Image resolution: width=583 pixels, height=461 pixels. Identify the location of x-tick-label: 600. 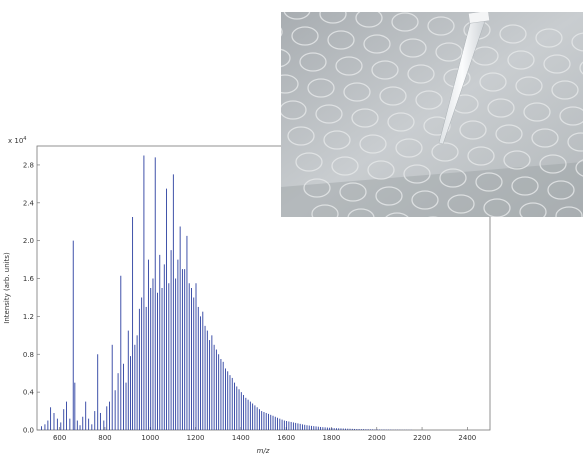
(59, 438).